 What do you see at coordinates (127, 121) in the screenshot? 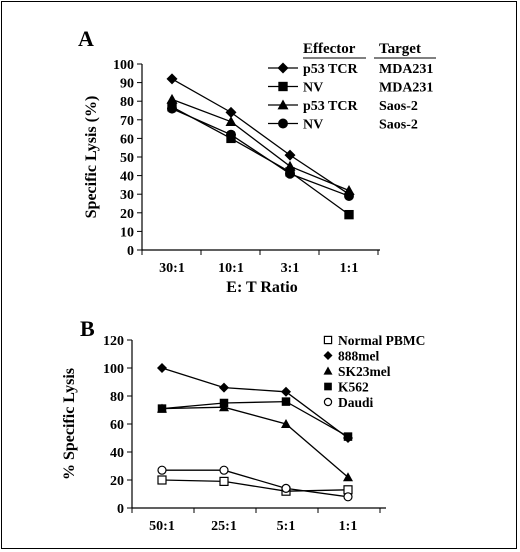
I see `y-tick-label: 70` at bounding box center [127, 121].